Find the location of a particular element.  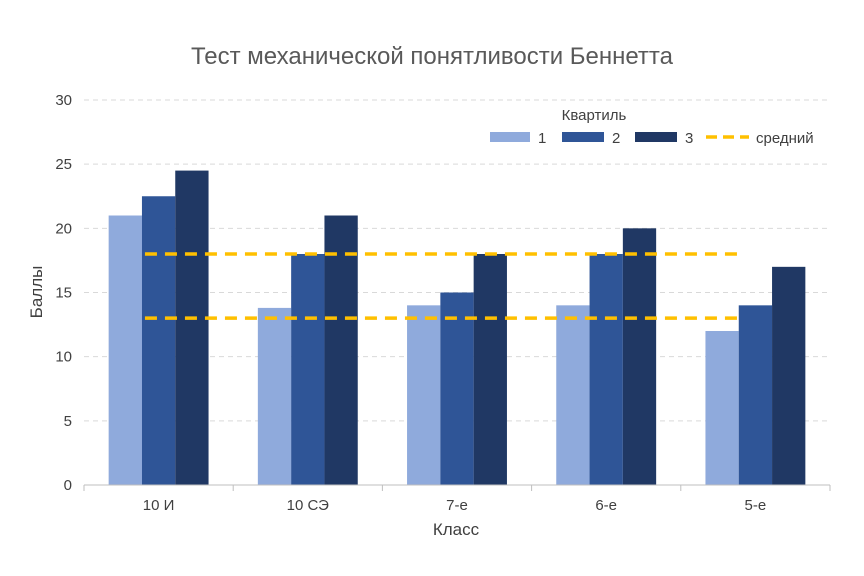

x-tick-label: 10 СЭ is located at coordinates (308, 505).